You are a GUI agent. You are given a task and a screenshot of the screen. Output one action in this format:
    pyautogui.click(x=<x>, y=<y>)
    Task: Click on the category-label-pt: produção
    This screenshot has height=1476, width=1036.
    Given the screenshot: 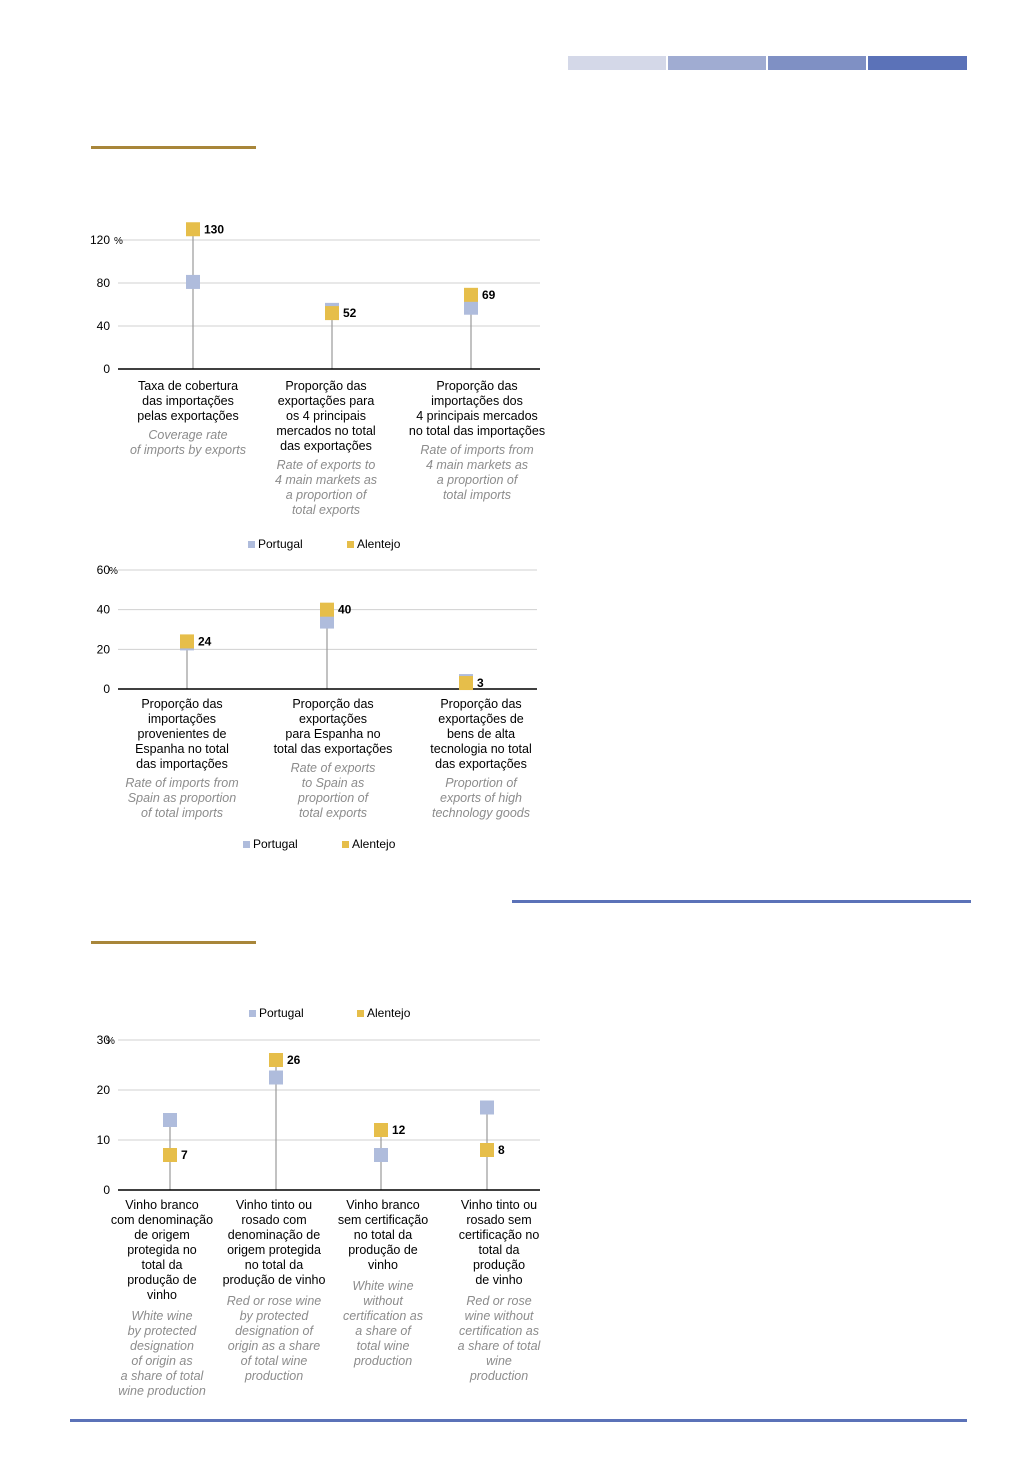 What is the action you would take?
    pyautogui.click(x=499, y=1265)
    